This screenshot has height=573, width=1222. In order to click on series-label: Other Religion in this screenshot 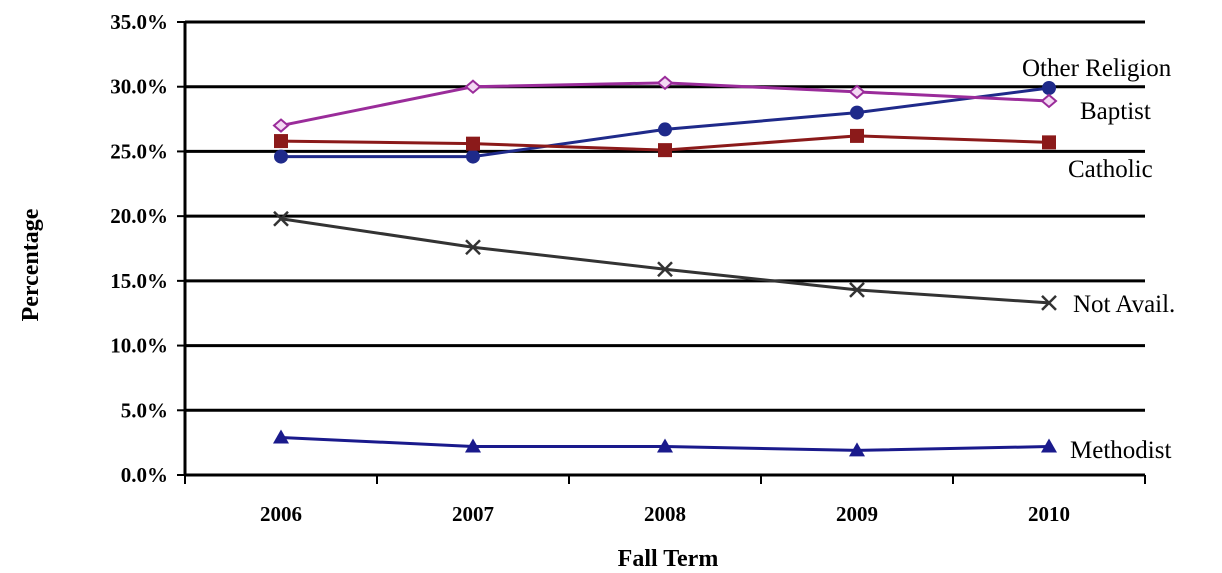, I will do `click(1097, 68)`.